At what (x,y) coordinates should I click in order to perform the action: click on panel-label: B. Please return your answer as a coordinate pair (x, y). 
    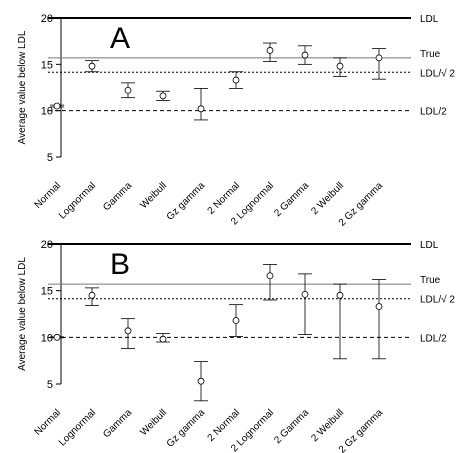
    Looking at the image, I should click on (120, 264).